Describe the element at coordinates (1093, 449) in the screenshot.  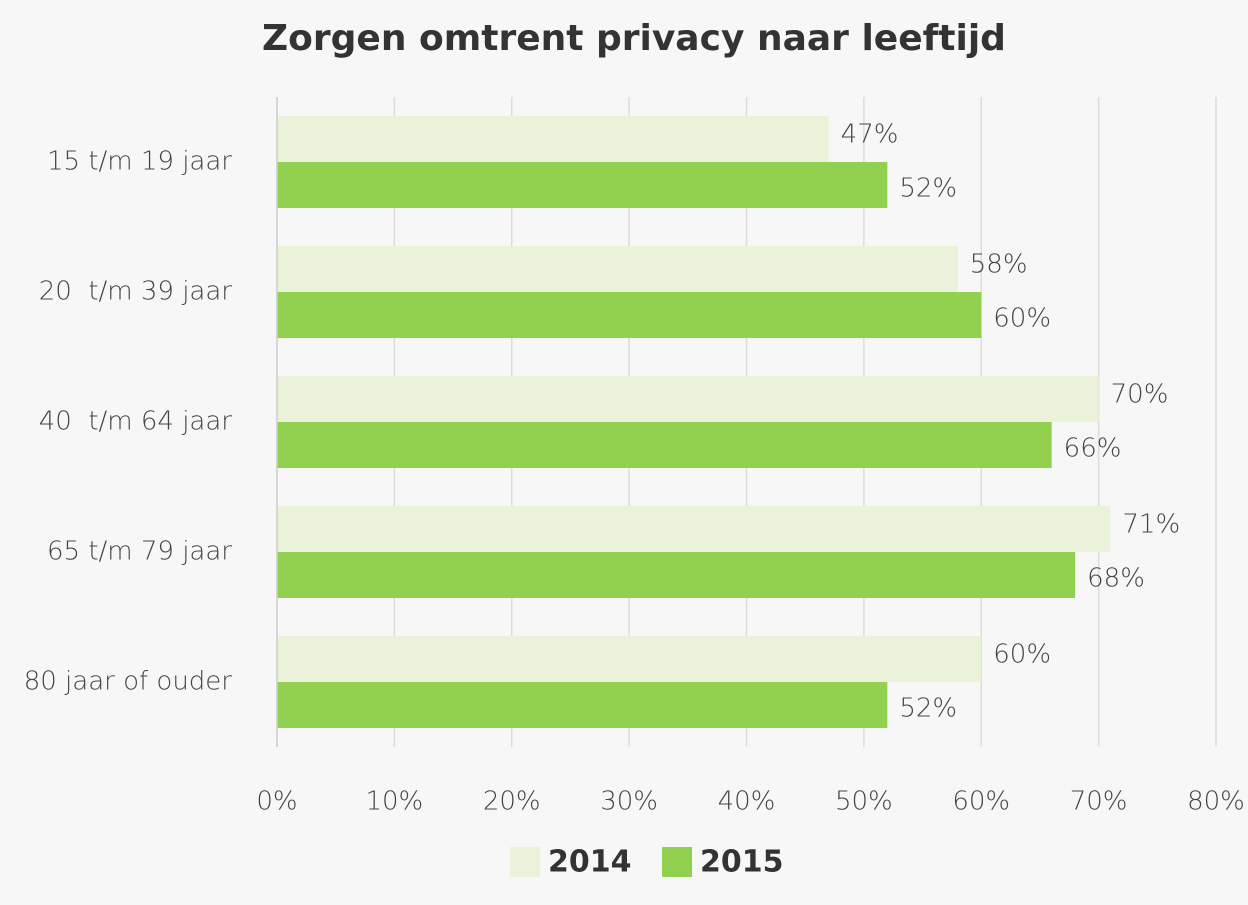
I see `data-label: 66%` at that location.